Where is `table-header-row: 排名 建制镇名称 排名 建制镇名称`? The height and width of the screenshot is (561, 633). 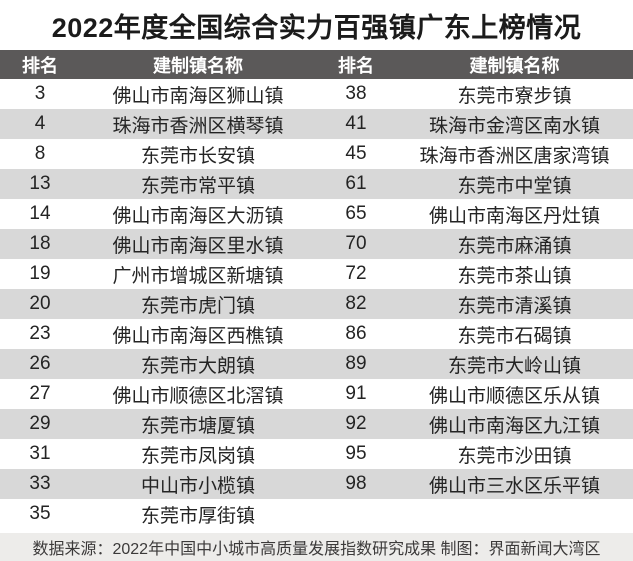
table-header-row: 排名 建制镇名称 排名 建制镇名称 is located at coordinates (316, 64).